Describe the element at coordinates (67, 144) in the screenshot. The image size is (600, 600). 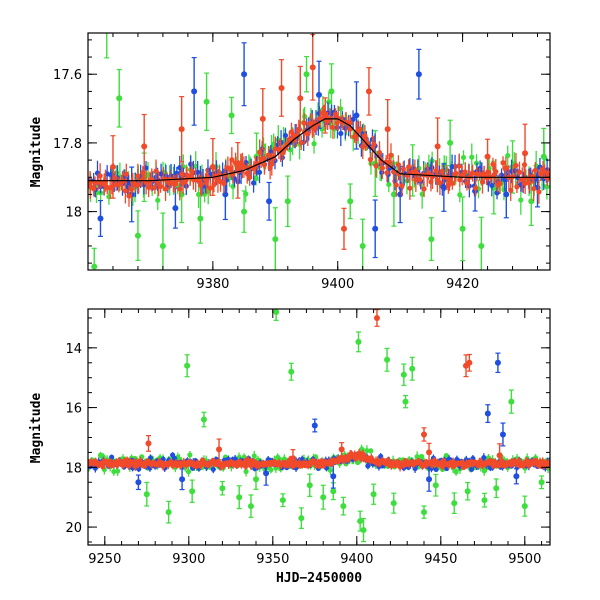
I see `y-tick-label: 17.8` at that location.